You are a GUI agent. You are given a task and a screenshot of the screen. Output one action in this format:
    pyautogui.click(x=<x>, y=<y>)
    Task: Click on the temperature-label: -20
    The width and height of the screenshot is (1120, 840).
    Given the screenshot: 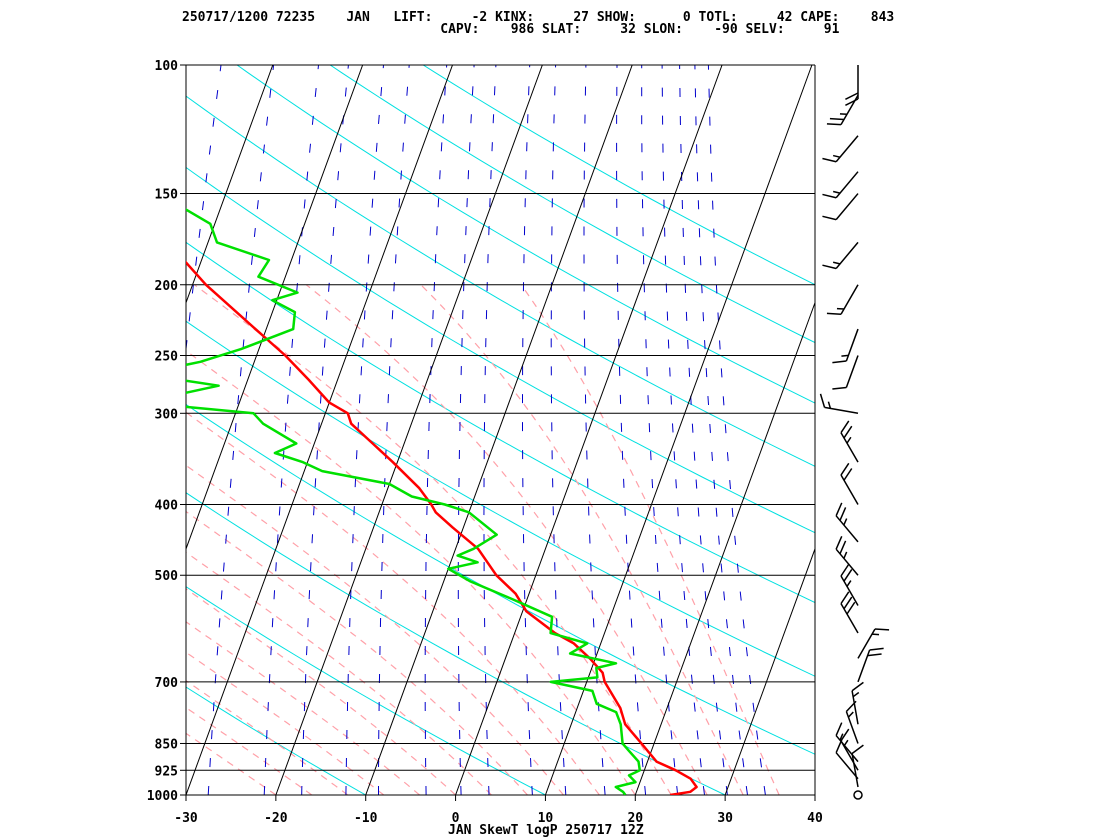 What is the action you would take?
    pyautogui.click(x=276, y=818)
    